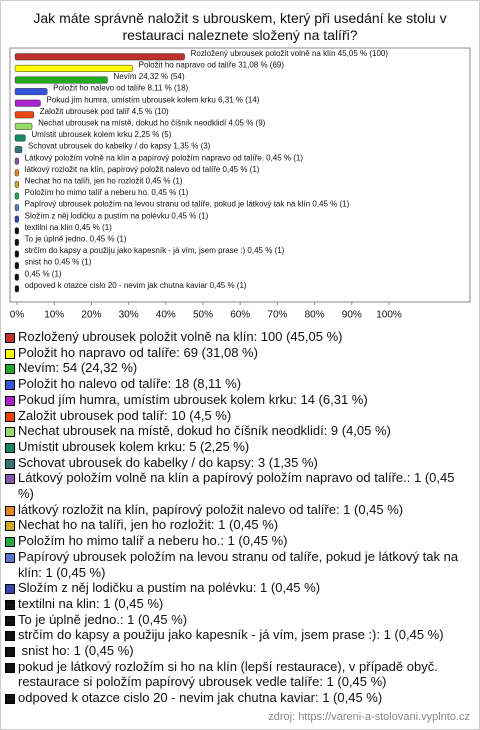 The height and width of the screenshot is (730, 480). I want to click on bar-label: snist ho 0,45 % (1), so click(58, 262).